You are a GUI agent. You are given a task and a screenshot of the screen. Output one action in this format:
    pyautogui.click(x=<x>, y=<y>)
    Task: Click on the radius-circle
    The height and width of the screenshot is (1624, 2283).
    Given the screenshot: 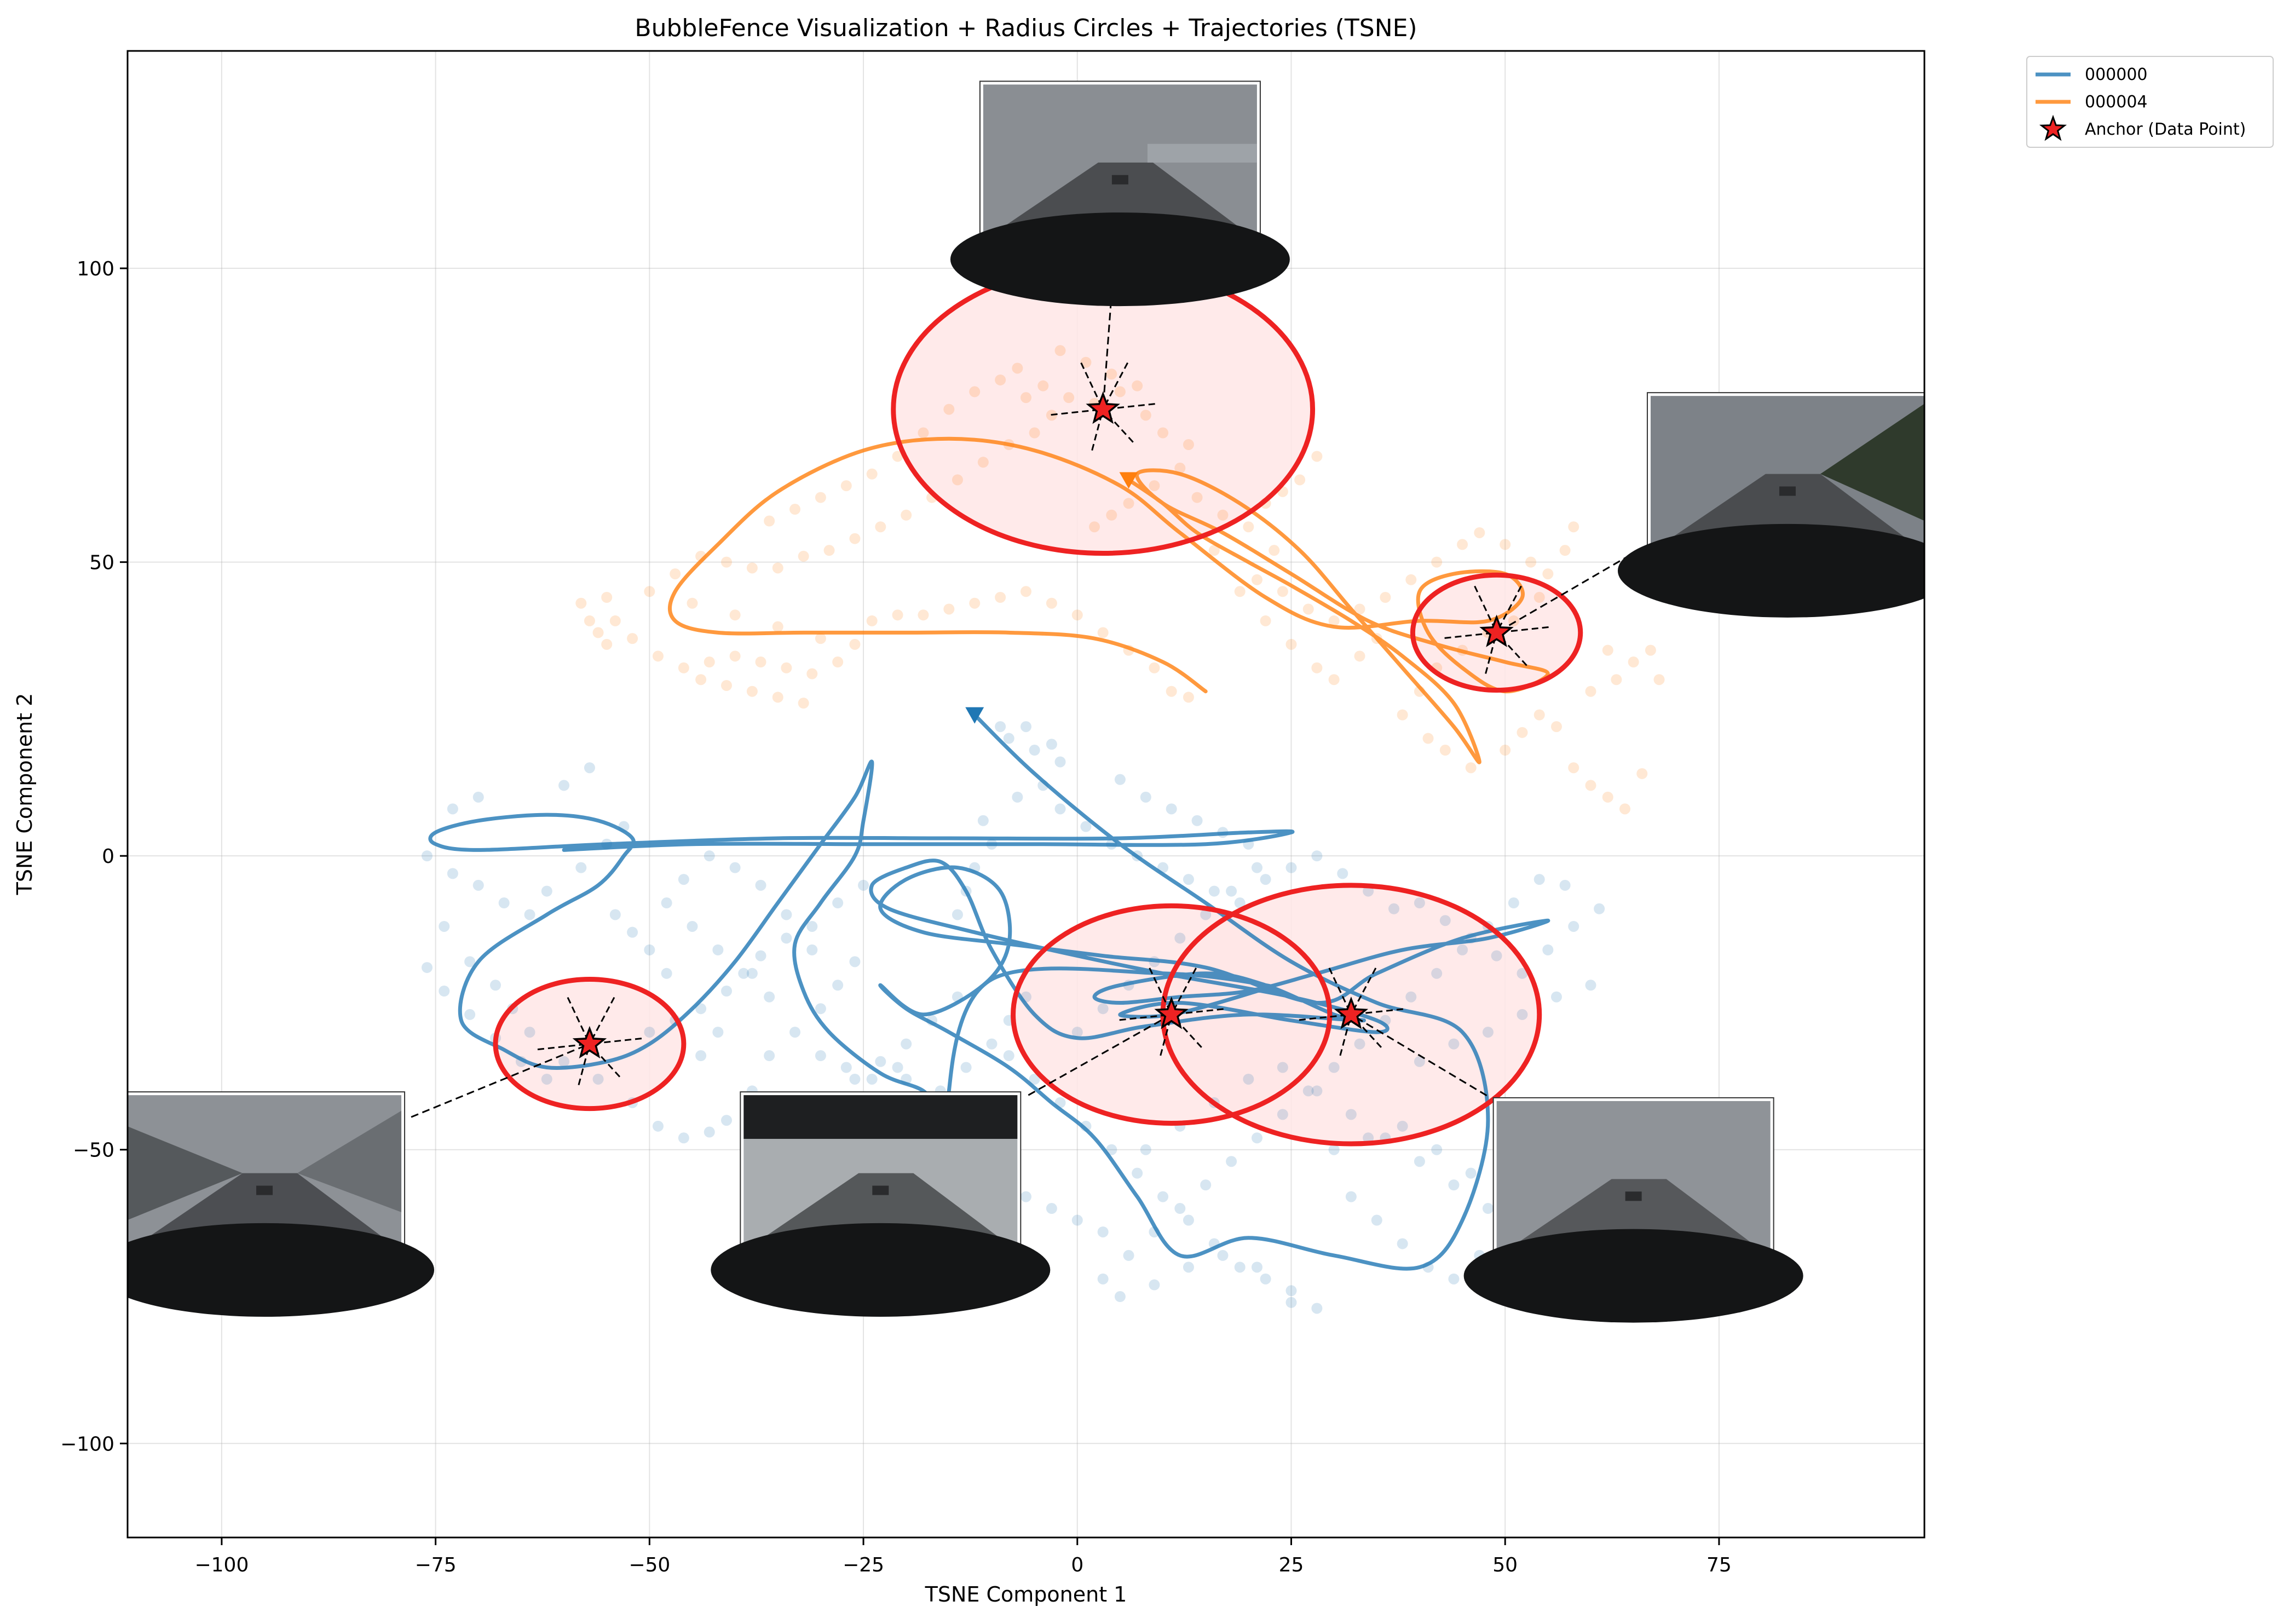 What is the action you would take?
    pyautogui.click(x=1172, y=1015)
    